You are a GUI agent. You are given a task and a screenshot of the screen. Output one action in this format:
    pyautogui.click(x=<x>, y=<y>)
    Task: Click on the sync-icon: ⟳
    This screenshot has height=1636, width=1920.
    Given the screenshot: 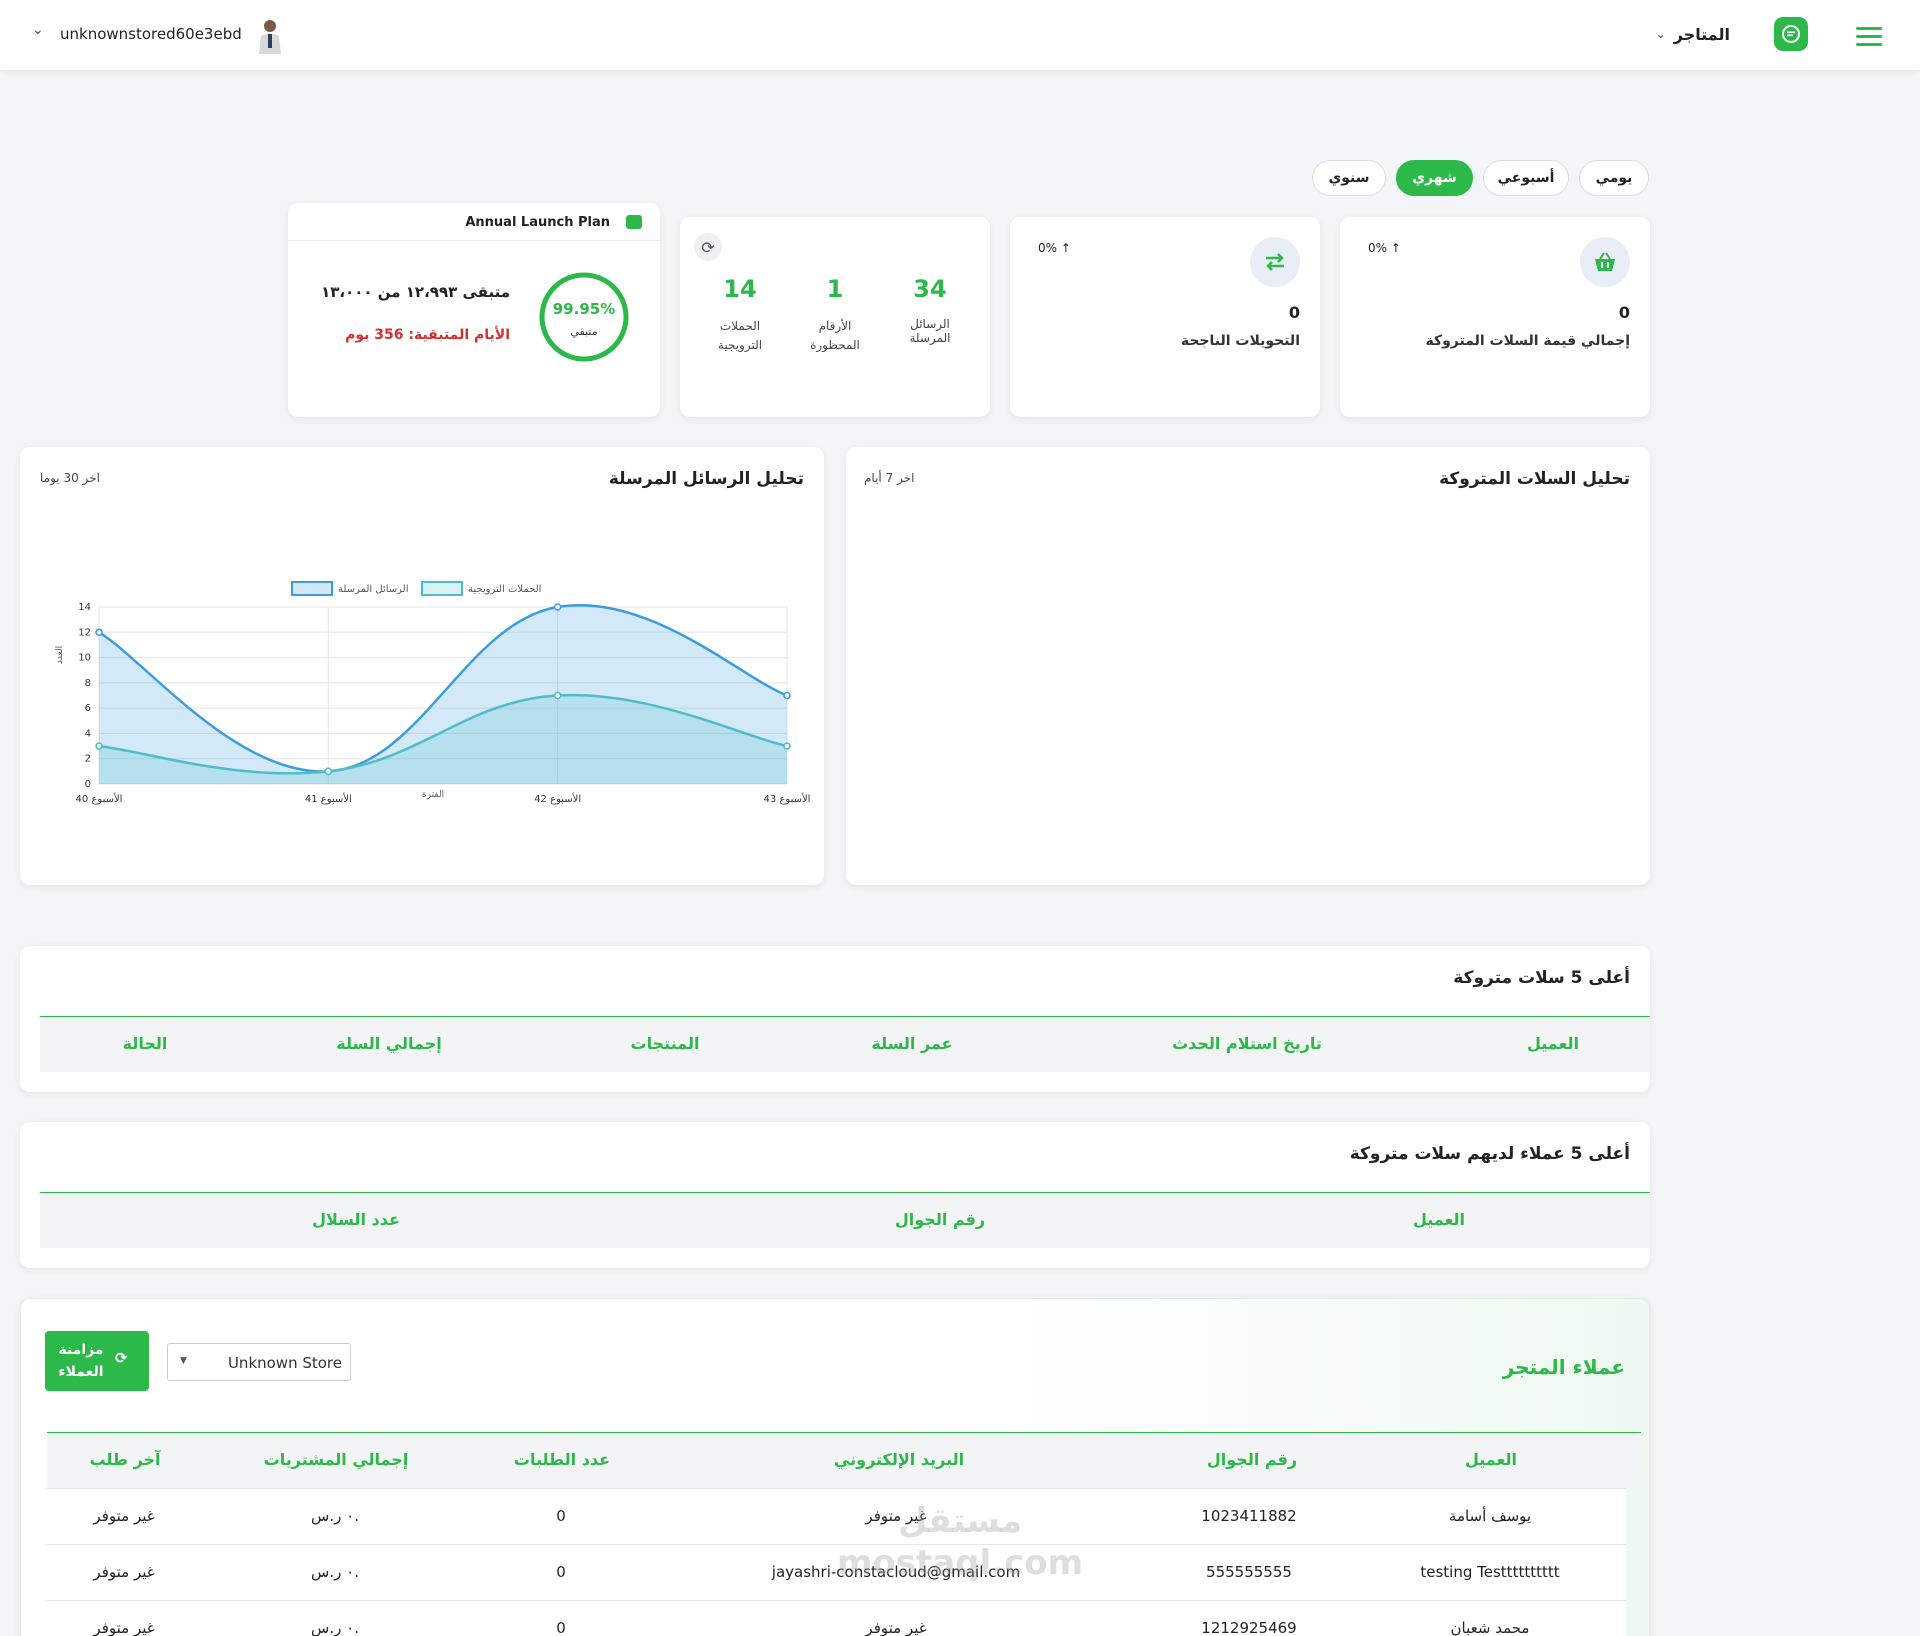 What is the action you would take?
    pyautogui.click(x=121, y=1358)
    